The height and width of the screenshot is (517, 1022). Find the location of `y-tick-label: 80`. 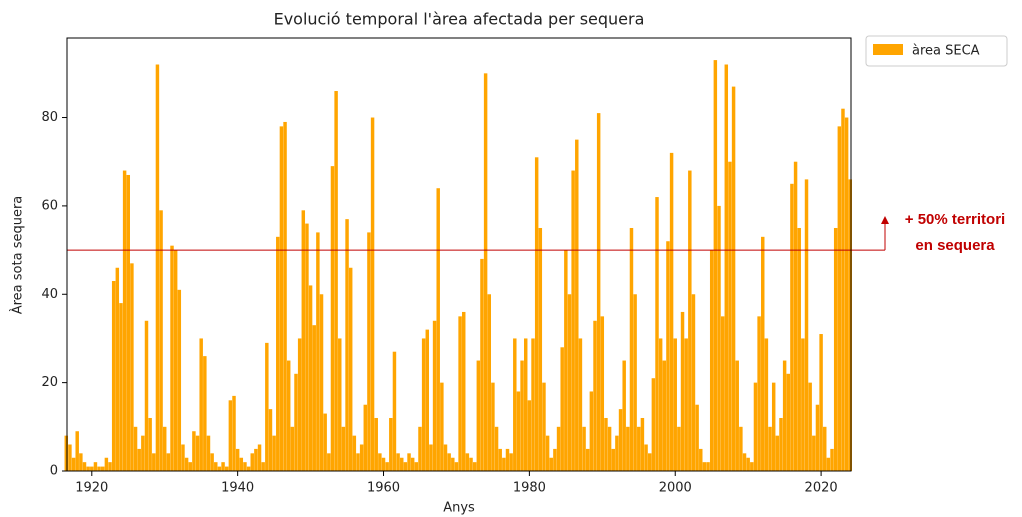

y-tick-label: 80 is located at coordinates (49, 117).